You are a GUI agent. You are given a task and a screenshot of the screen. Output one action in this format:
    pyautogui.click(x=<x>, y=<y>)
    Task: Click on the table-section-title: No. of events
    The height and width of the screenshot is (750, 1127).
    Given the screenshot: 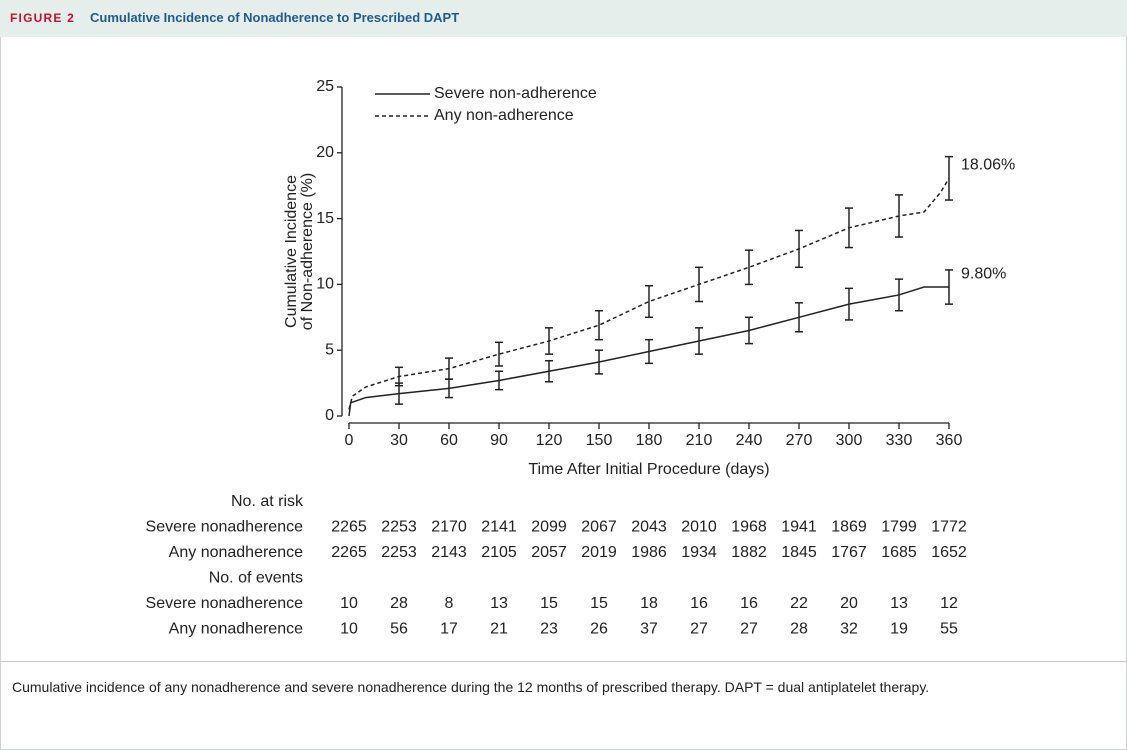 What is the action you would take?
    pyautogui.click(x=256, y=578)
    